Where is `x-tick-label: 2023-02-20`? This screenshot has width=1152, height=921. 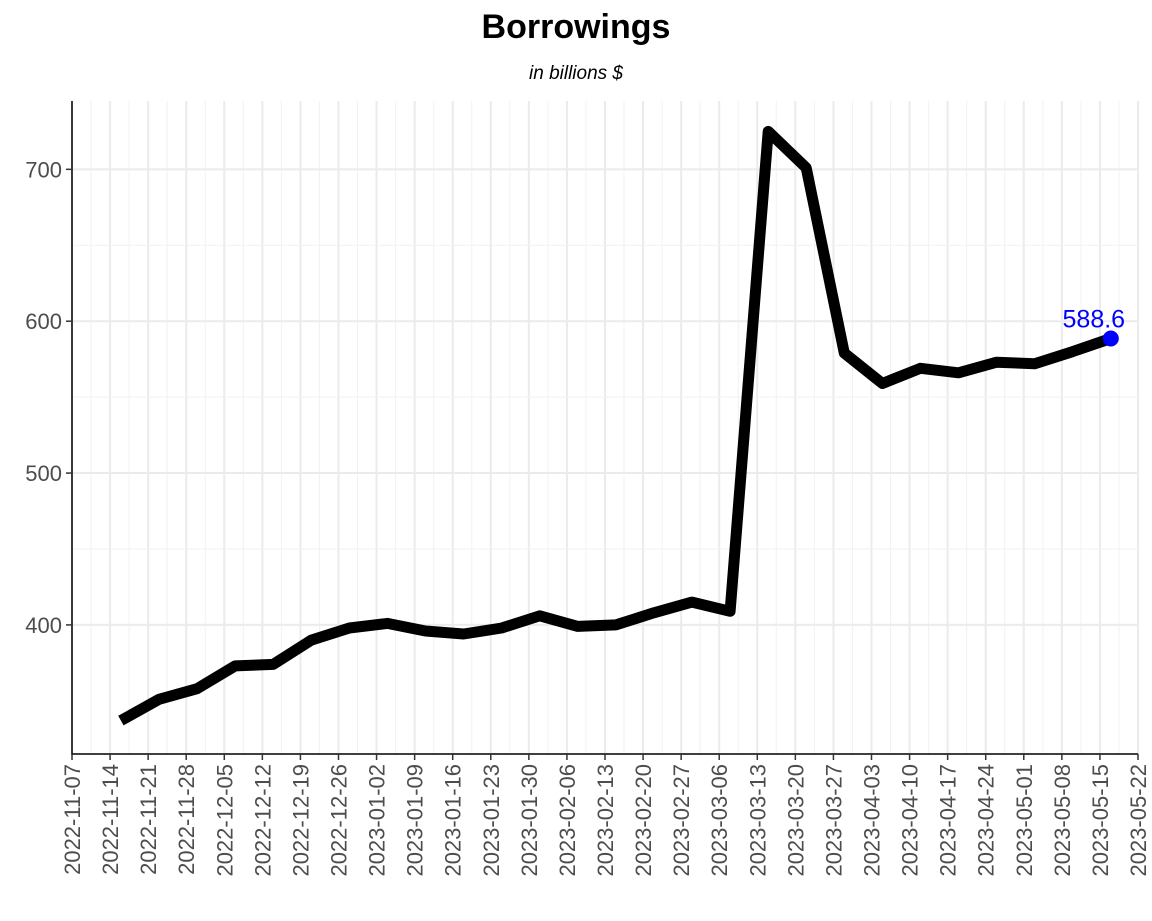 x-tick-label: 2023-02-20 is located at coordinates (643, 820).